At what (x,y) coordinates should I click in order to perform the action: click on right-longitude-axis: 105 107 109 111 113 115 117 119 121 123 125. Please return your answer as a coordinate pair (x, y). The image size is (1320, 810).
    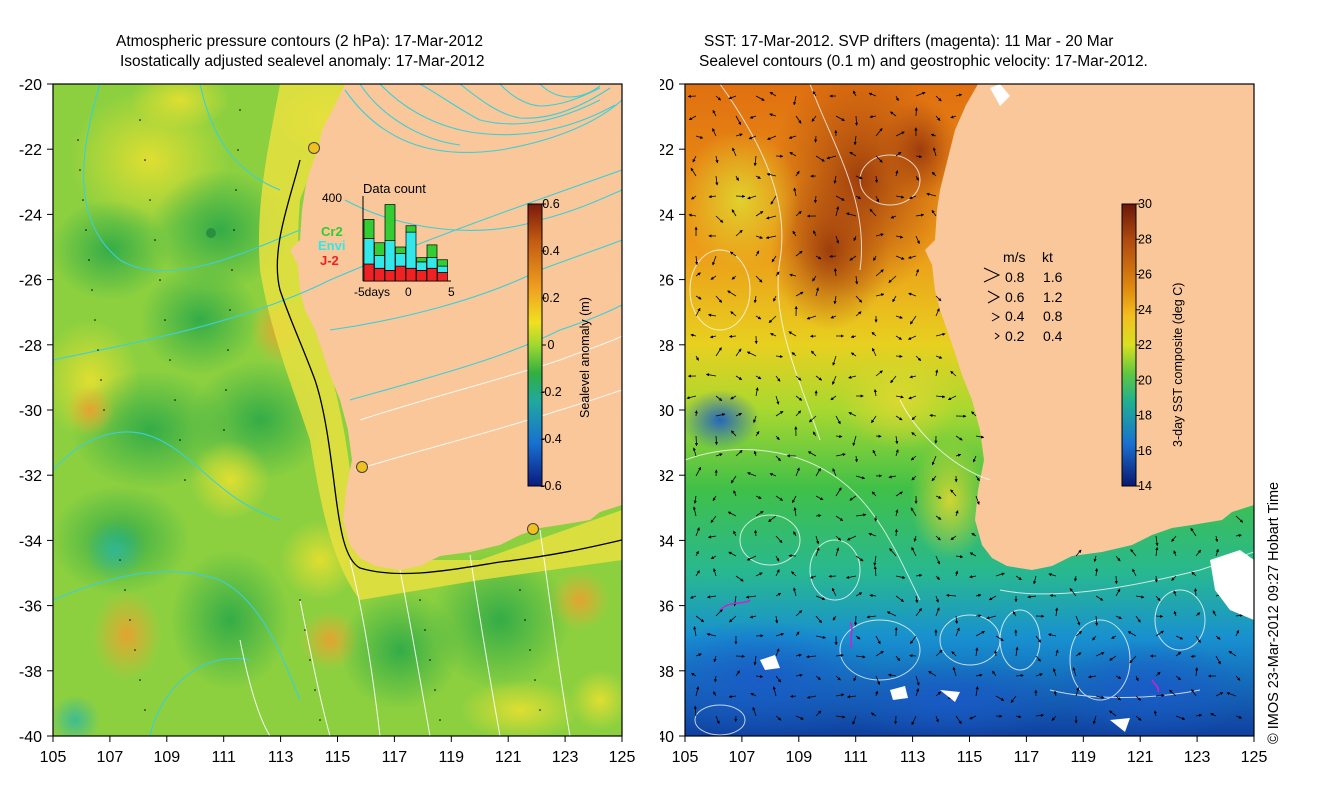
    Looking at the image, I should click on (969, 751).